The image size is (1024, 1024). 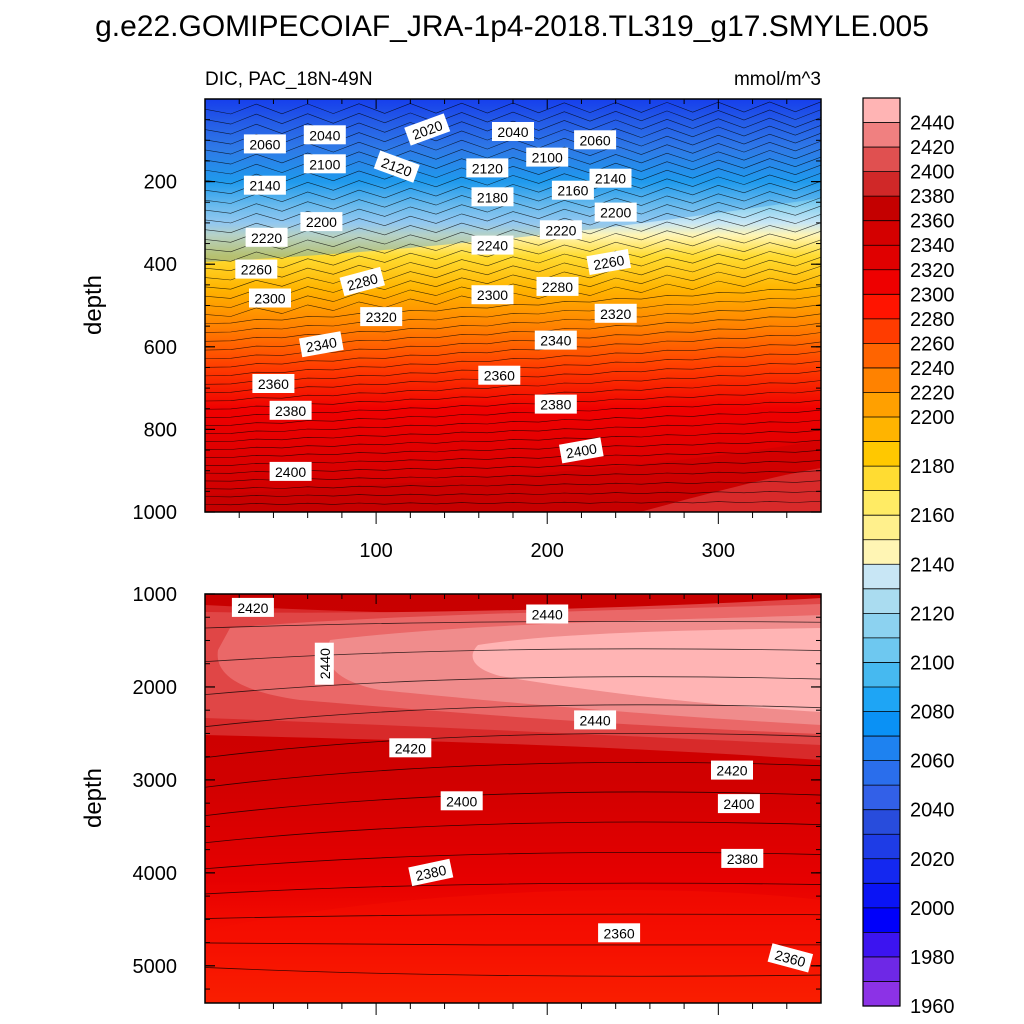 I want to click on contour-label-text: 2200, so click(x=615, y=213).